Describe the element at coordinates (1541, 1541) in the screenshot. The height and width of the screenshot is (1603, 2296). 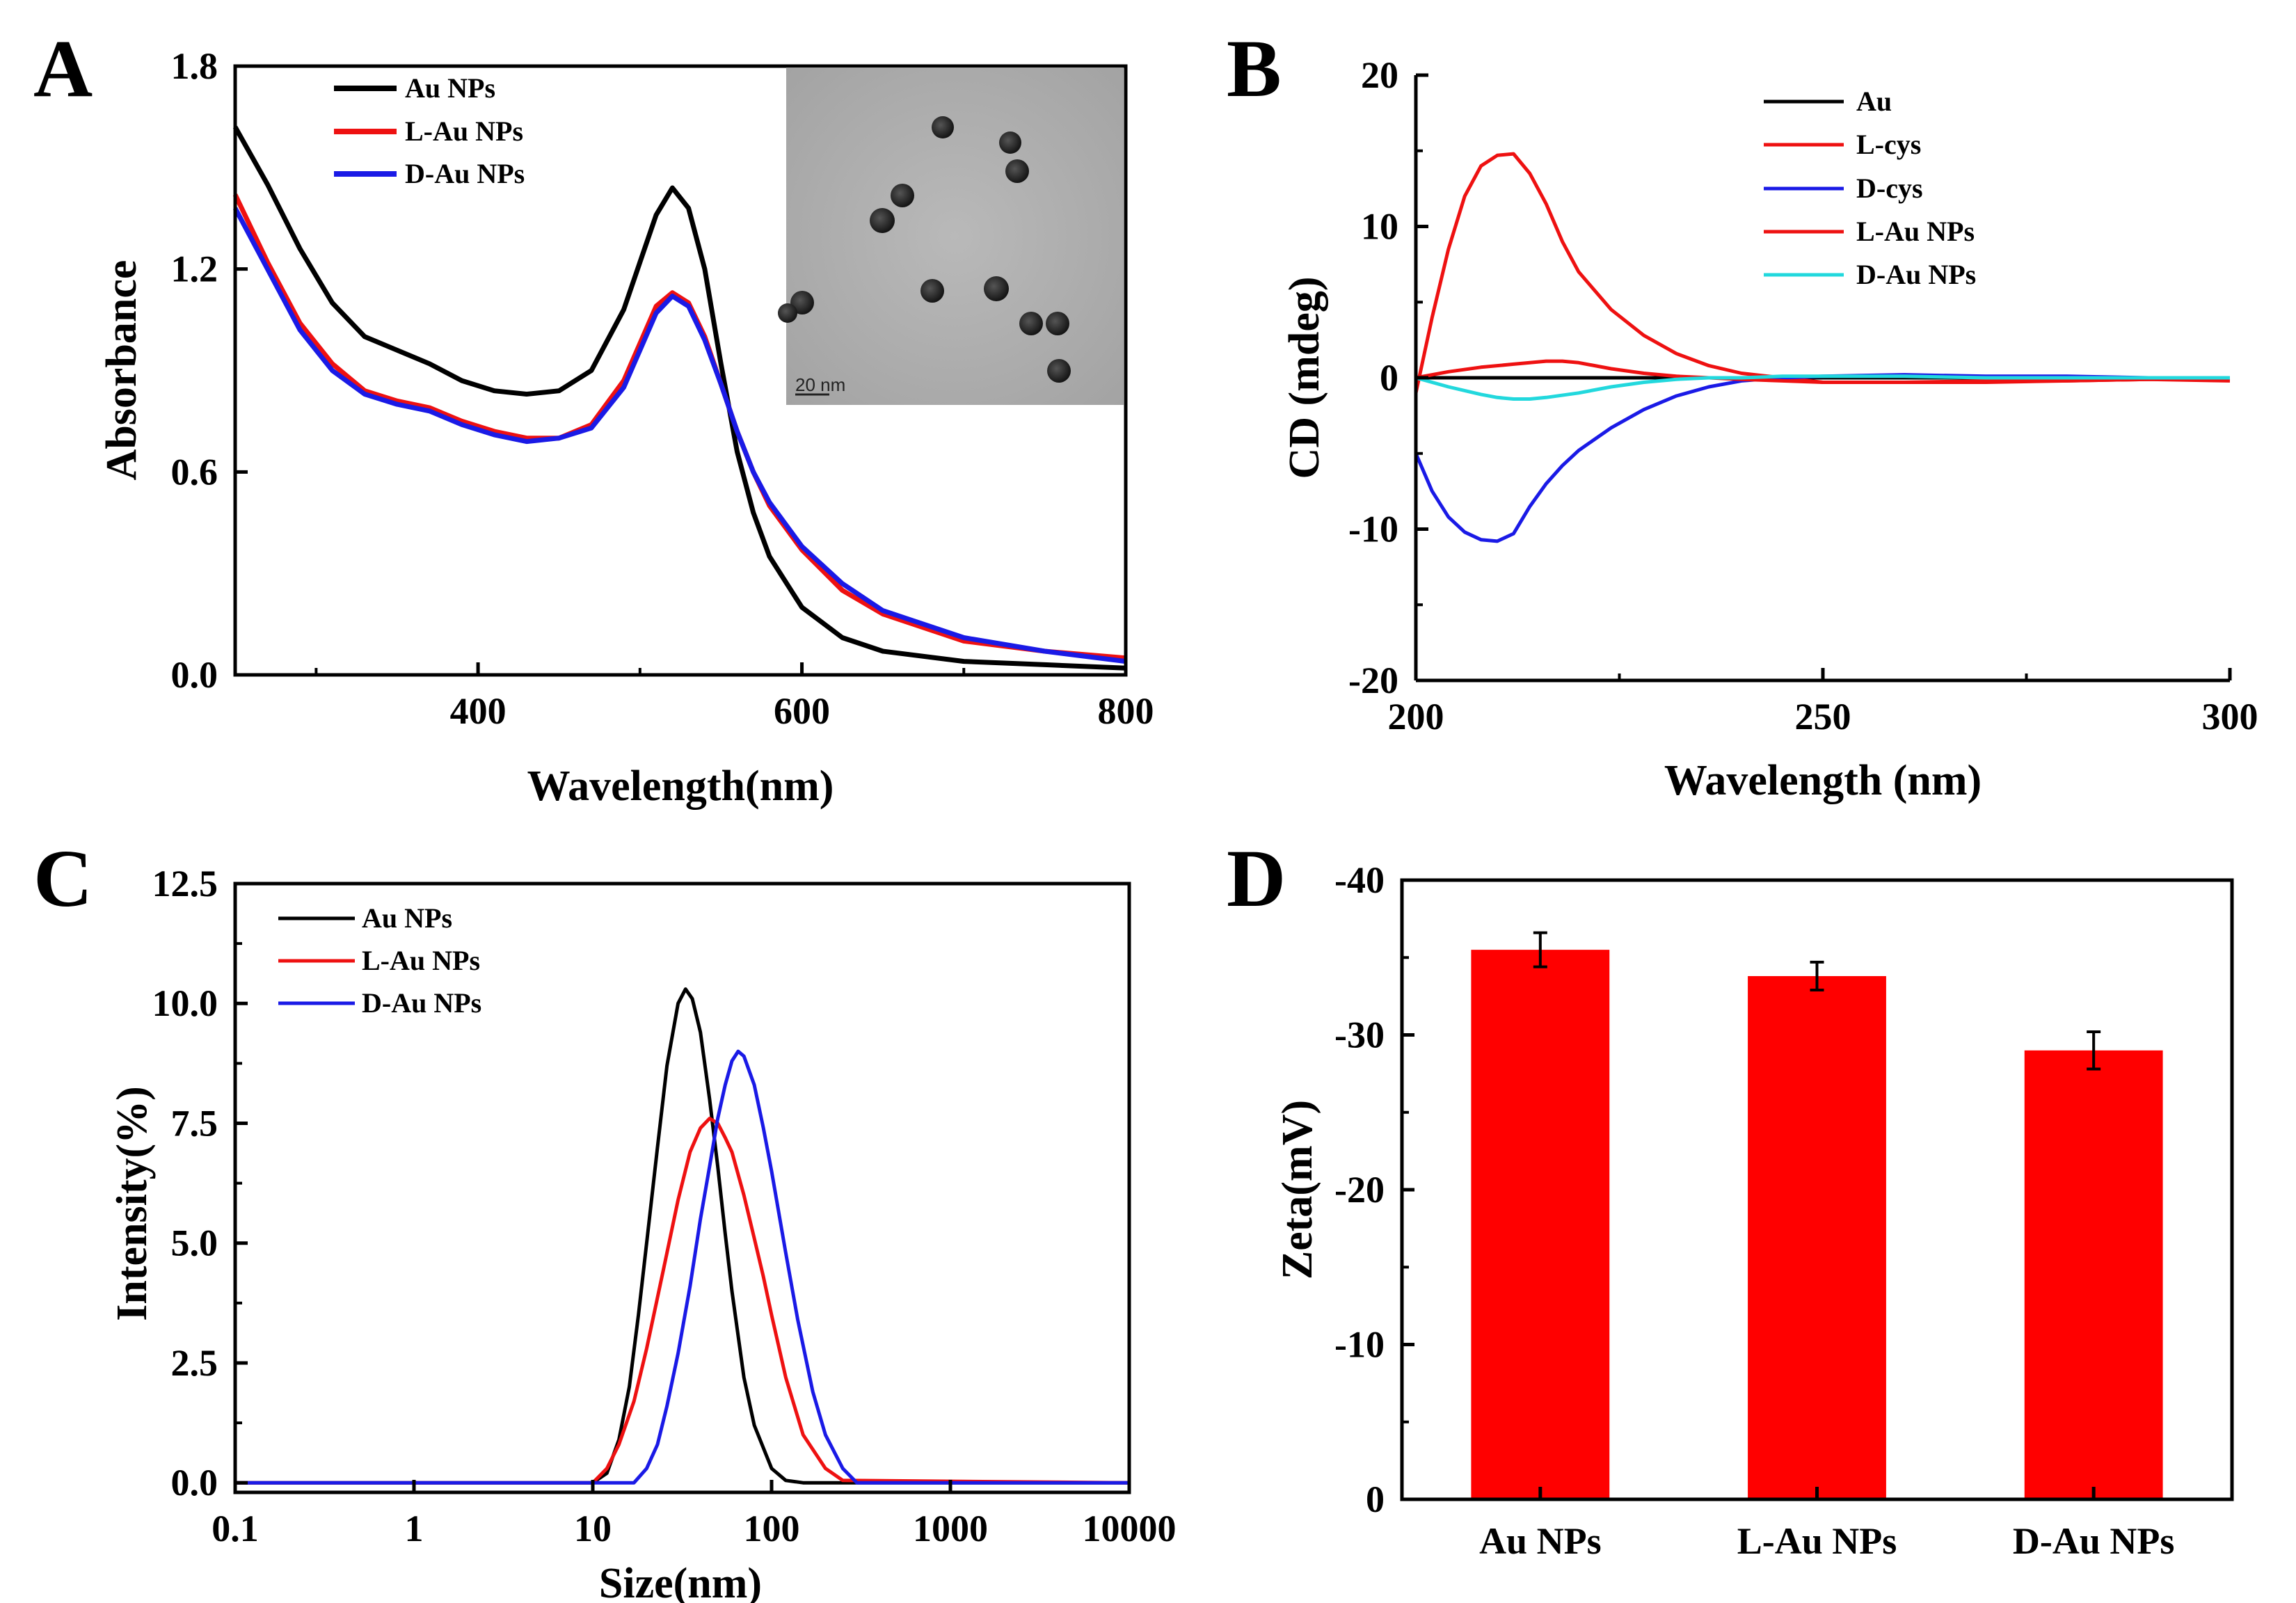
I see `x-tick-label: Au NPs` at that location.